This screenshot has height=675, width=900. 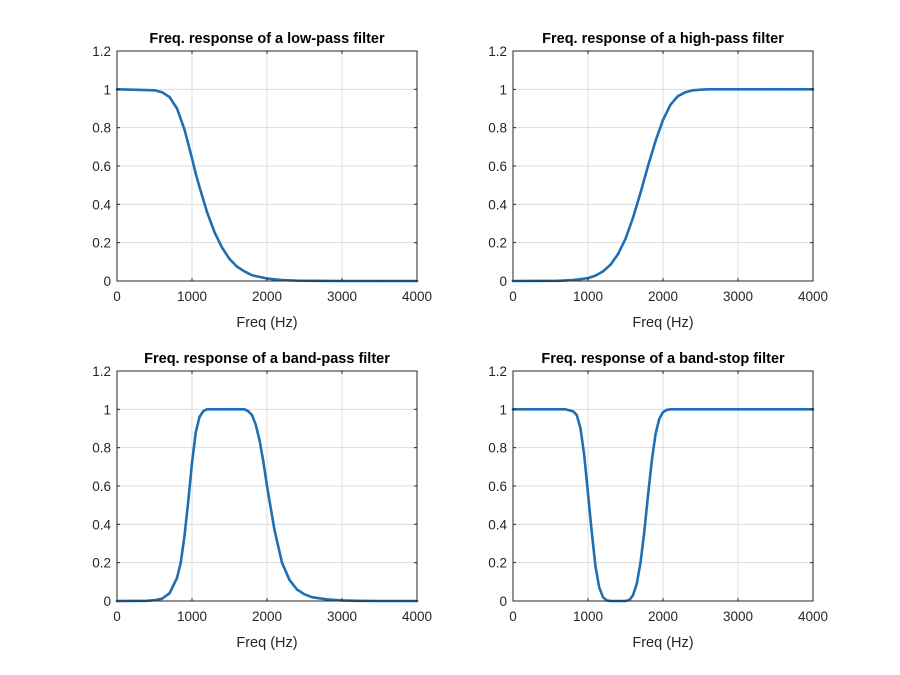 I want to click on band-pass-y-tick-label: 1.2, so click(x=101, y=371).